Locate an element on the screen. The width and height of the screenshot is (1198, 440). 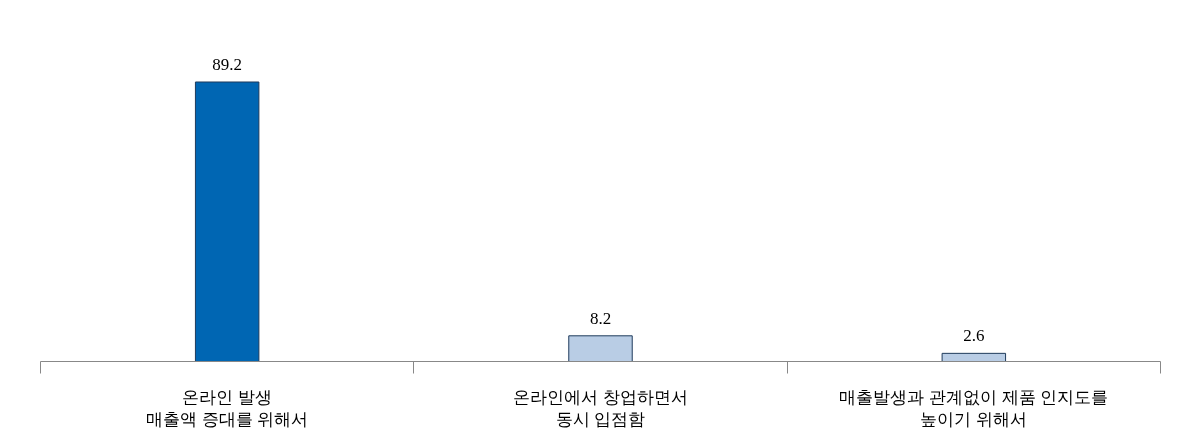
data-label: 2.6 is located at coordinates (974, 336).